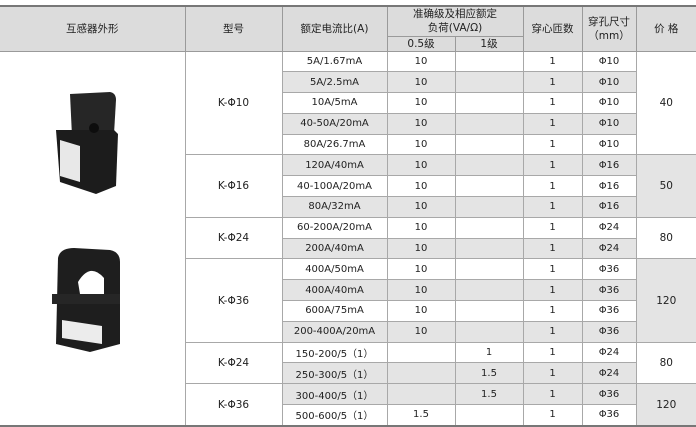  I want to click on table-row: 600A/75mA 10 1 Φ36, so click(348, 311).